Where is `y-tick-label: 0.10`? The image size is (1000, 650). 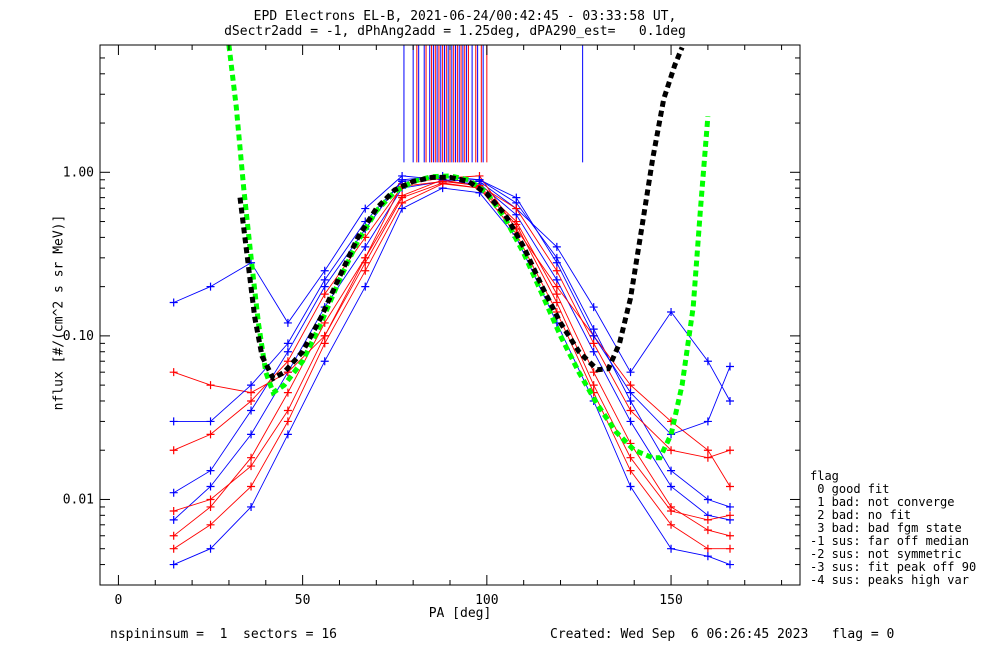 y-tick-label: 0.10 is located at coordinates (78, 336).